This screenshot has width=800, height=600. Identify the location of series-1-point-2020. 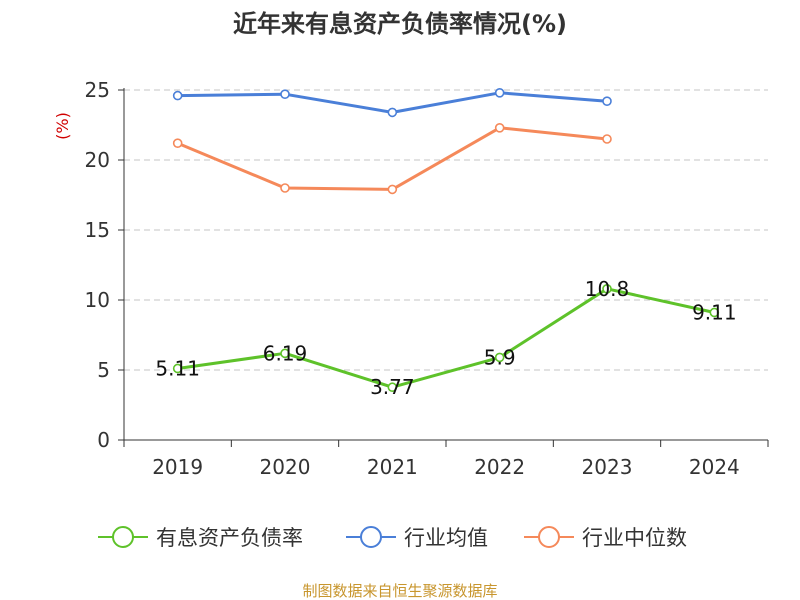
(285, 94).